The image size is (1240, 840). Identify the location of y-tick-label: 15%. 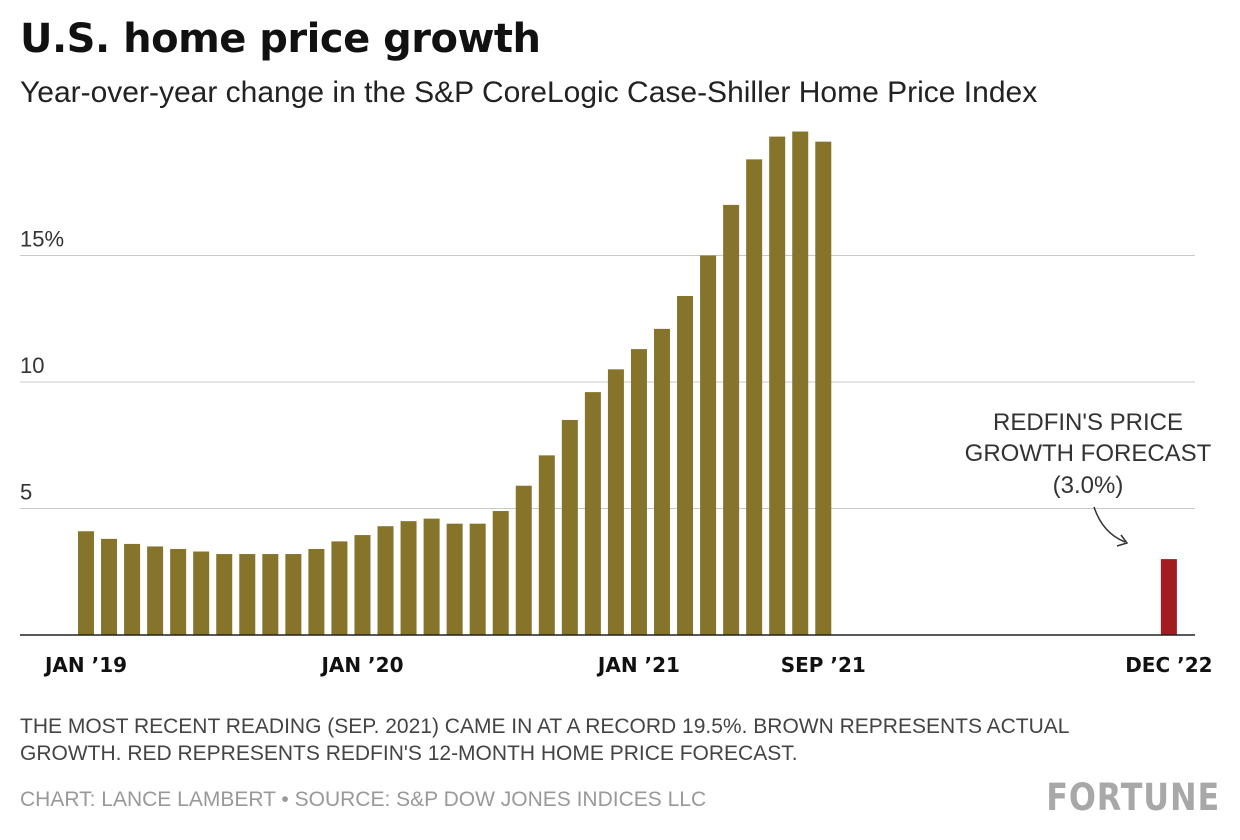
(42, 239).